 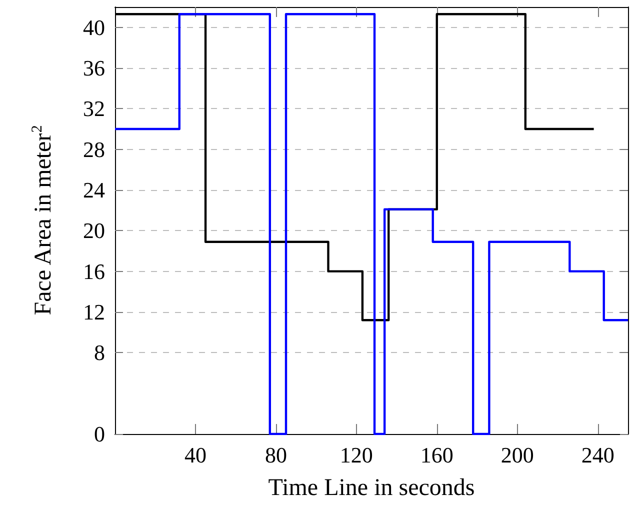 I want to click on y-tick-label: 32, so click(x=94, y=109).